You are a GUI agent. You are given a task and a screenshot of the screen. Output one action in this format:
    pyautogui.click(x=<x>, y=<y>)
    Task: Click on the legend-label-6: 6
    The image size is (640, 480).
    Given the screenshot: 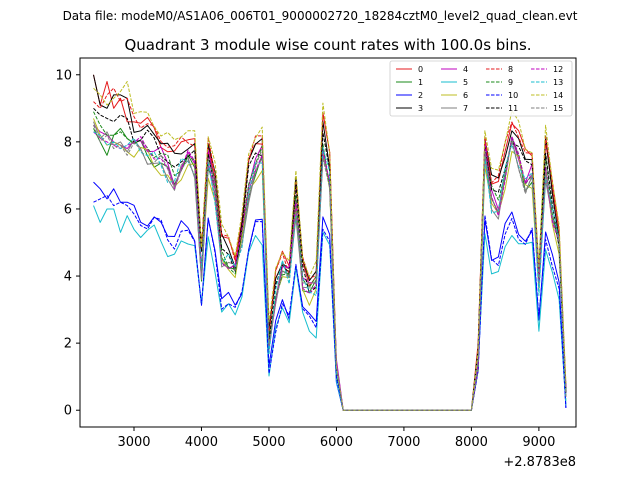 What is the action you would take?
    pyautogui.click(x=465, y=95)
    